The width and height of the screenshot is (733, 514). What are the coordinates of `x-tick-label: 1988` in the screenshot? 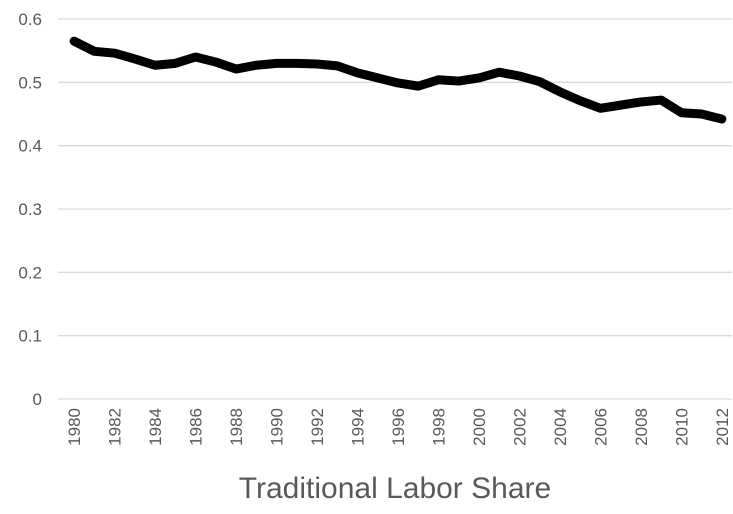 It's located at (236, 427).